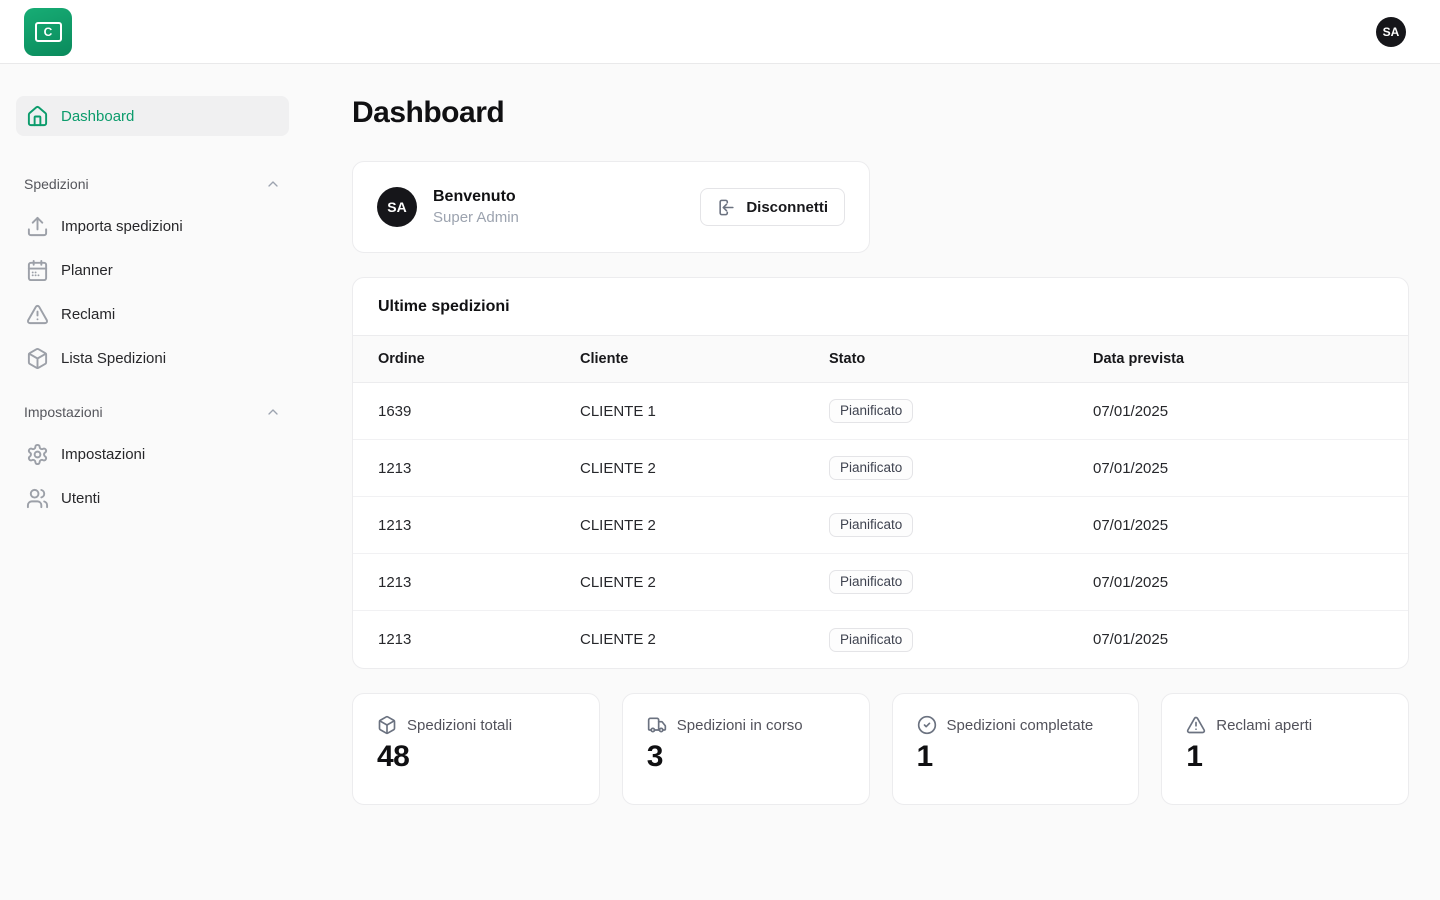 The height and width of the screenshot is (900, 1440). I want to click on cell-cliente: CLIENTE 1, so click(618, 411).